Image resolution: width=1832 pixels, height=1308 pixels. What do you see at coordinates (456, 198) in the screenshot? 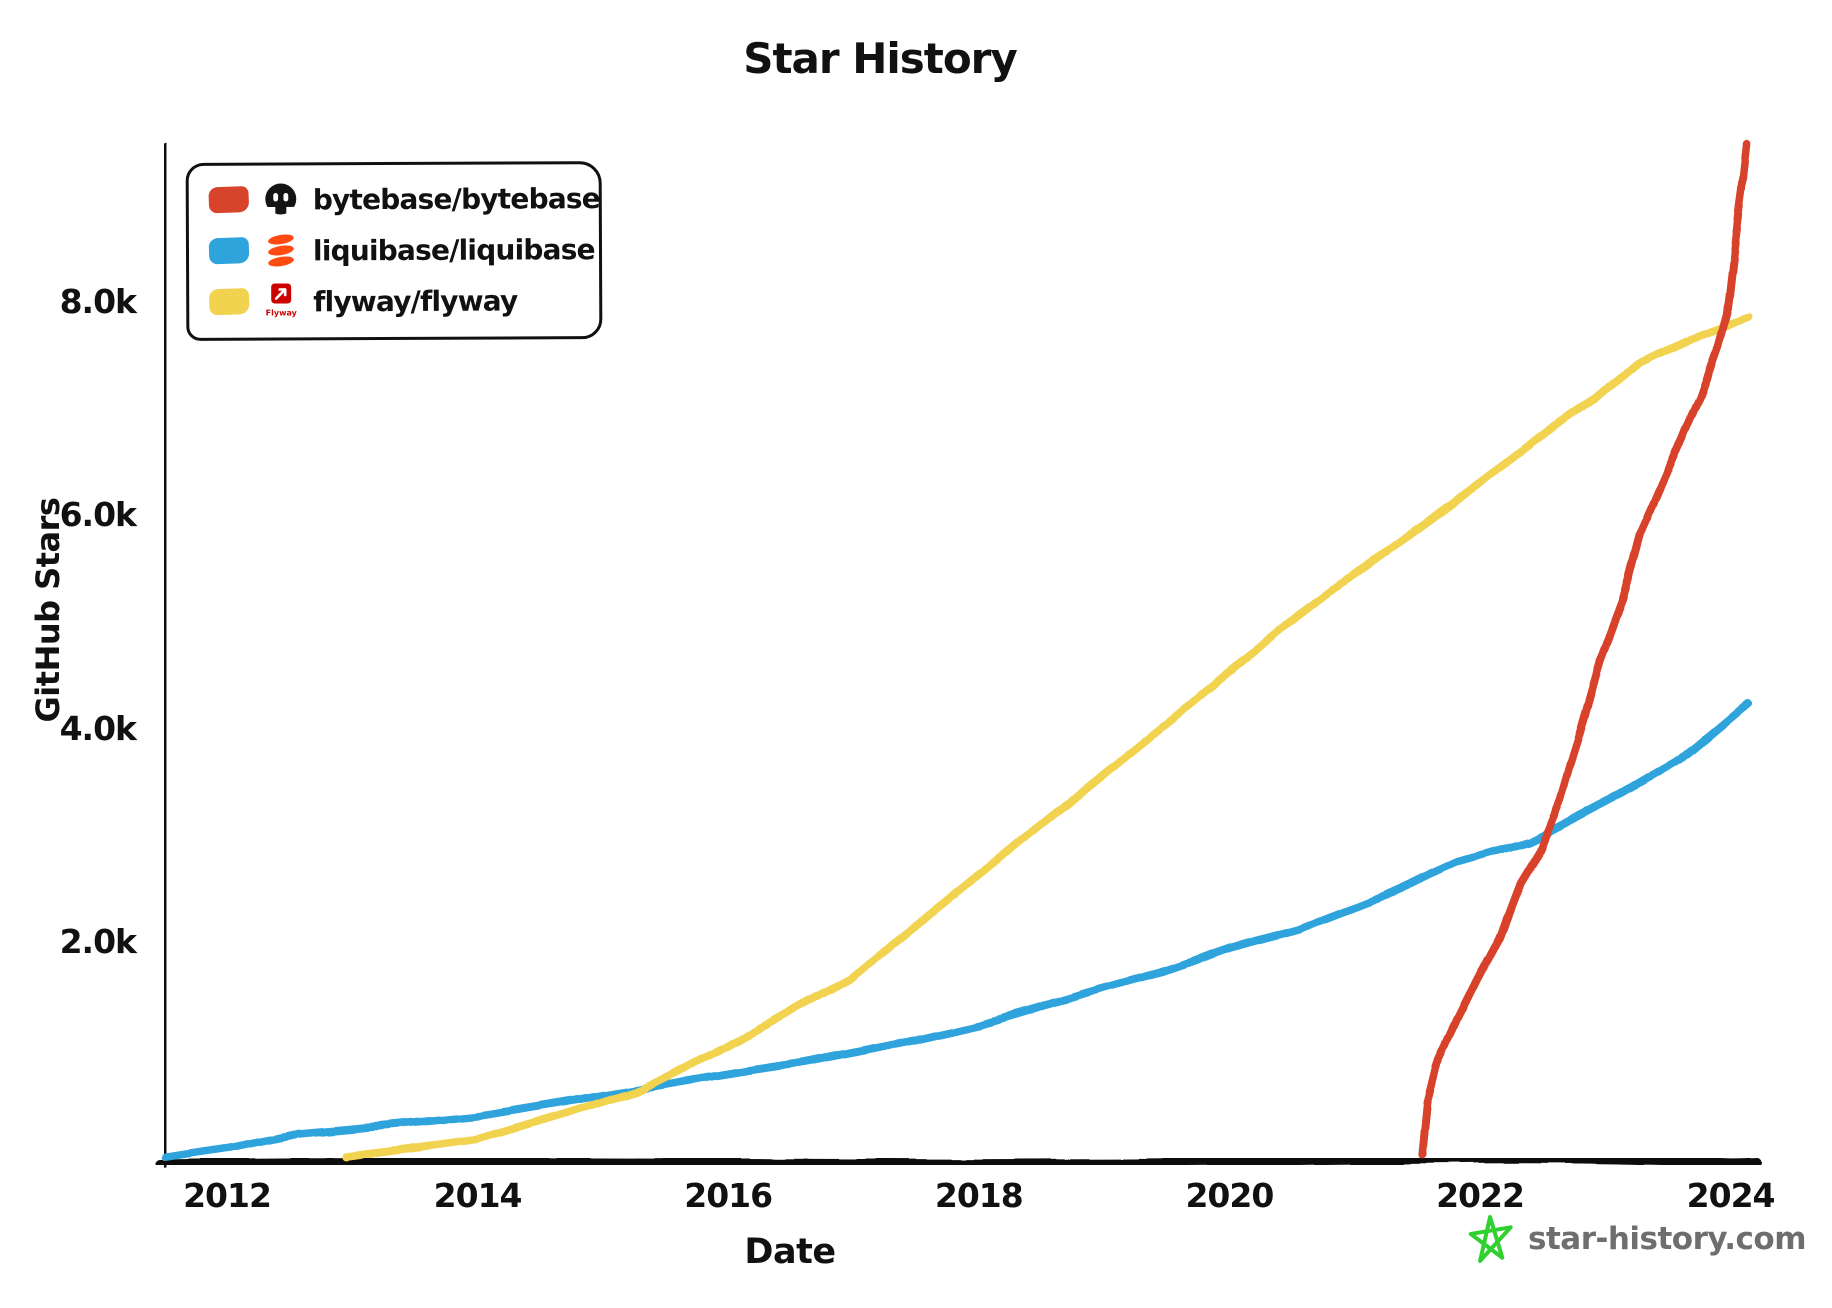
I see `legend-label-bytebase: bytebase/bytebase` at bounding box center [456, 198].